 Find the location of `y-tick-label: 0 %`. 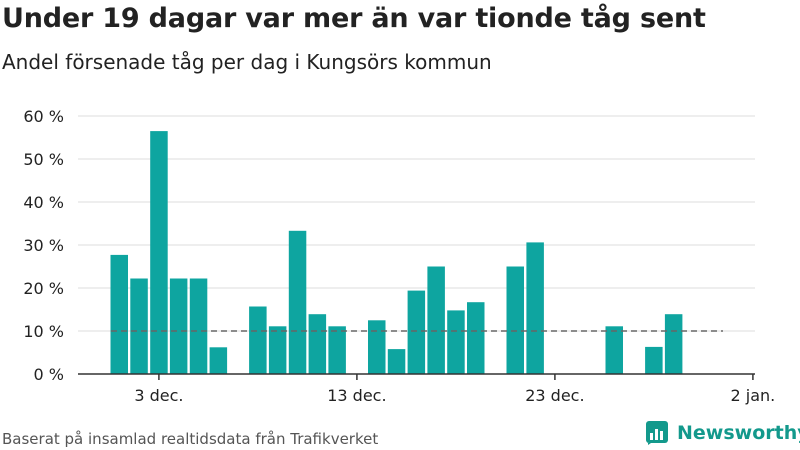

y-tick-label: 0 % is located at coordinates (49, 374).